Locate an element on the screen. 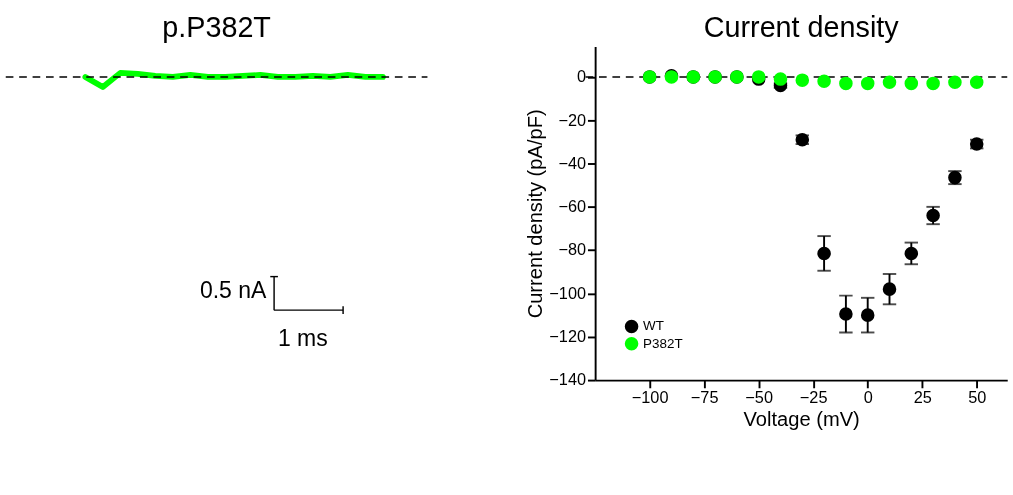 Image resolution: width=1013 pixels, height=495 pixels. y-tick-label: −80 is located at coordinates (572, 249).